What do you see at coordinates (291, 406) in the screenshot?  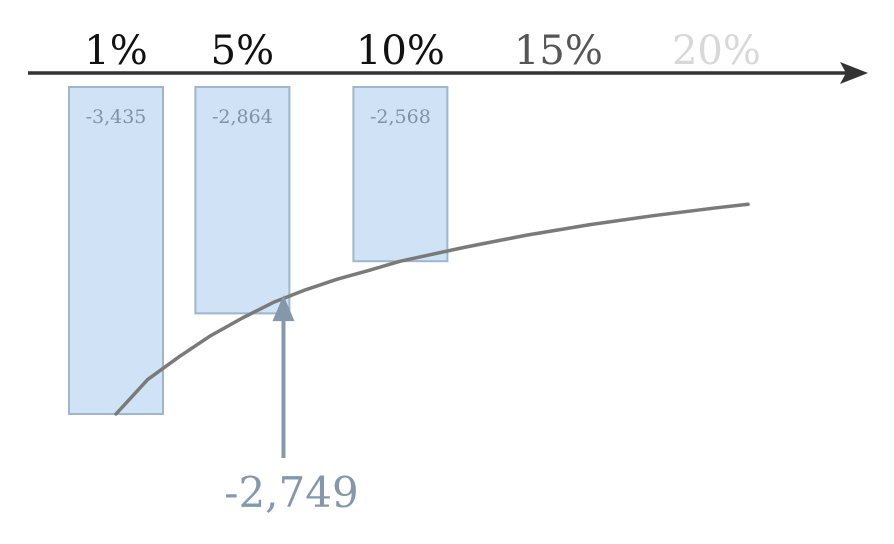 I see `annotation: -2,749` at bounding box center [291, 406].